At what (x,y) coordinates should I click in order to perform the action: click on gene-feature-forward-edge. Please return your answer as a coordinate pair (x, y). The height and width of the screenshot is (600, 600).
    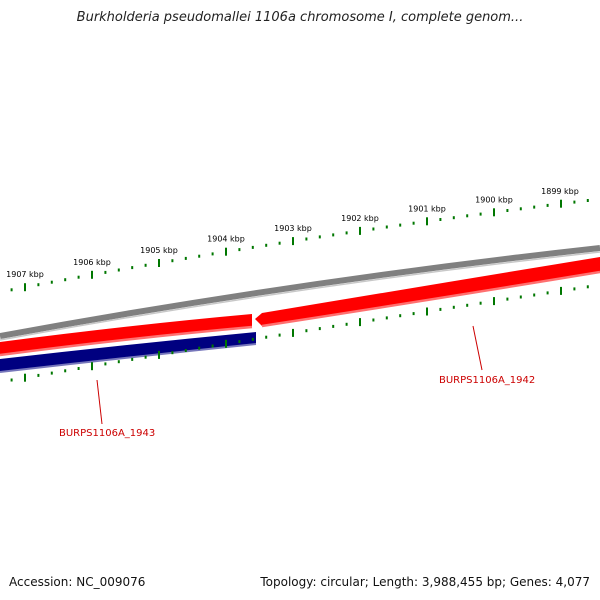
    Looking at the image, I should click on (430, 299).